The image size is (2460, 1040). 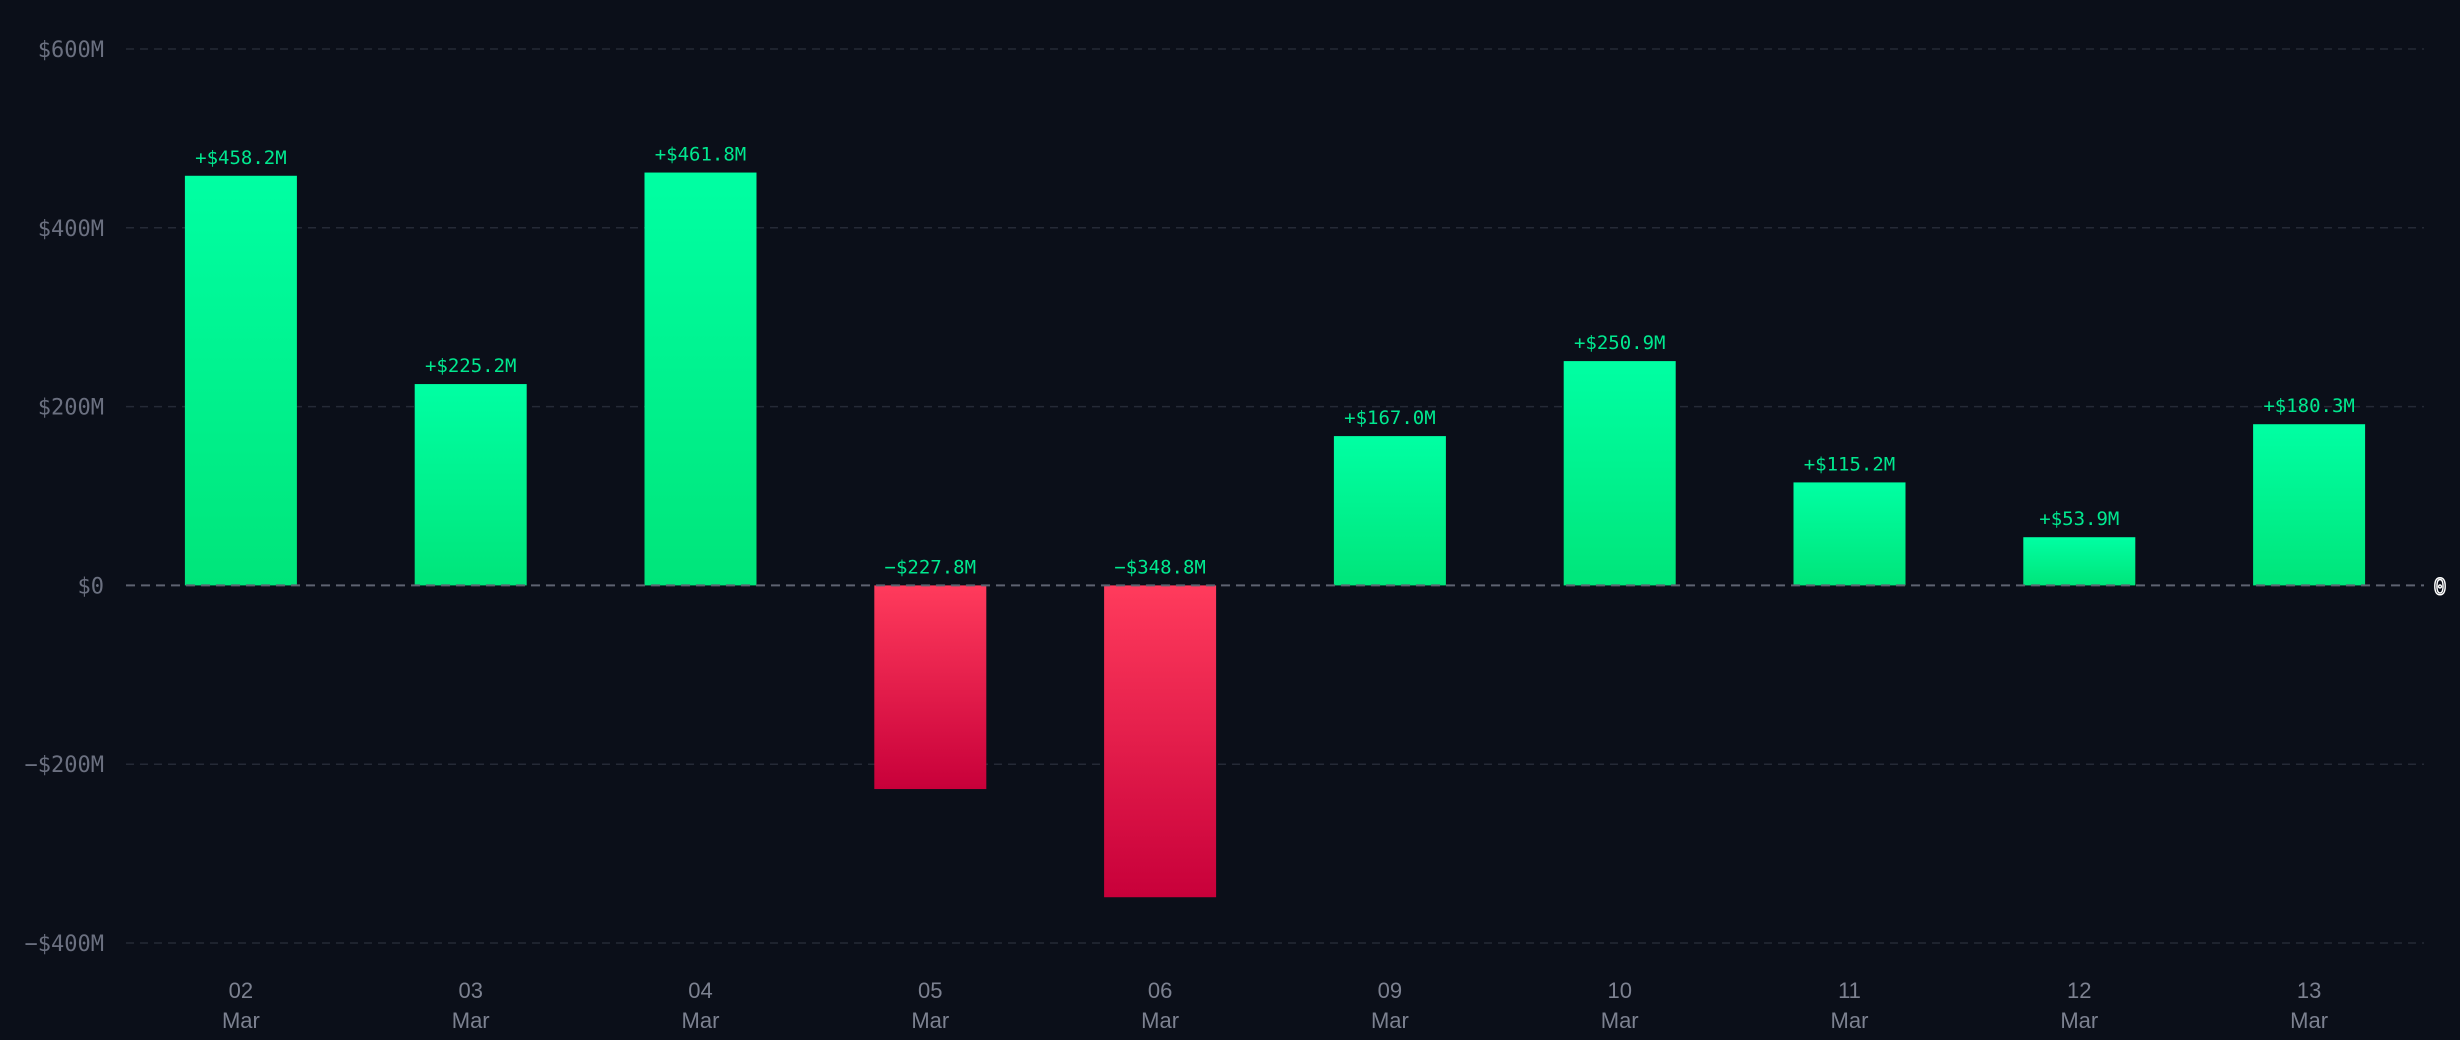 What do you see at coordinates (2079, 519) in the screenshot?
I see `data-label: +$53.9M` at bounding box center [2079, 519].